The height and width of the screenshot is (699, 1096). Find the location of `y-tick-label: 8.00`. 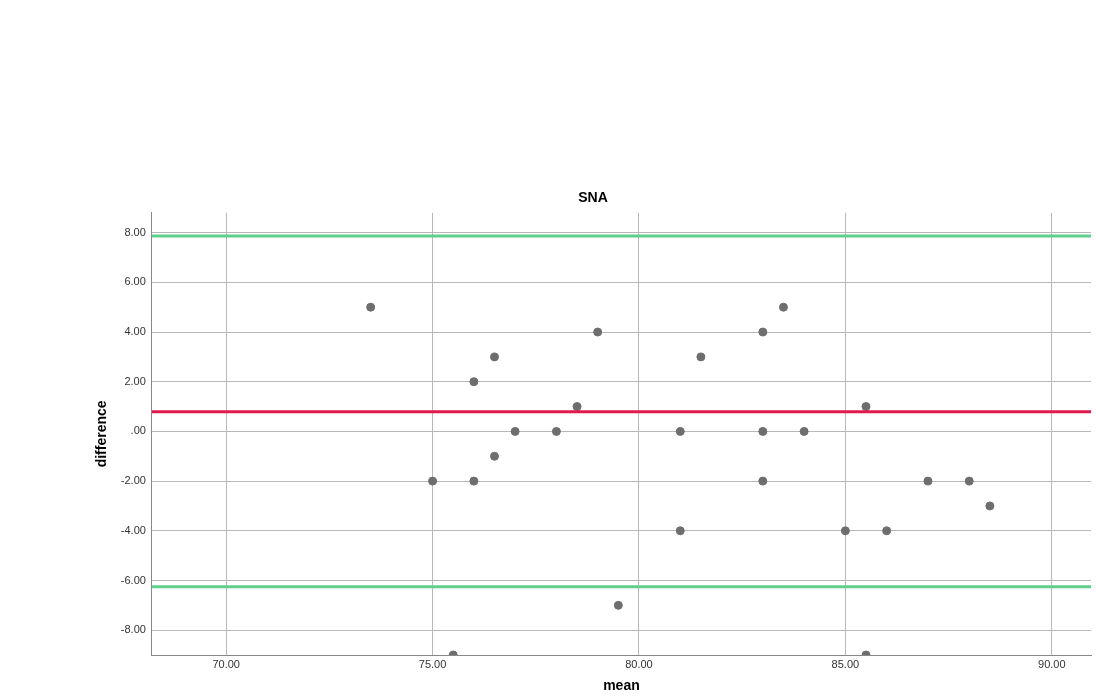

y-tick-label: 8.00 is located at coordinates (135, 231).